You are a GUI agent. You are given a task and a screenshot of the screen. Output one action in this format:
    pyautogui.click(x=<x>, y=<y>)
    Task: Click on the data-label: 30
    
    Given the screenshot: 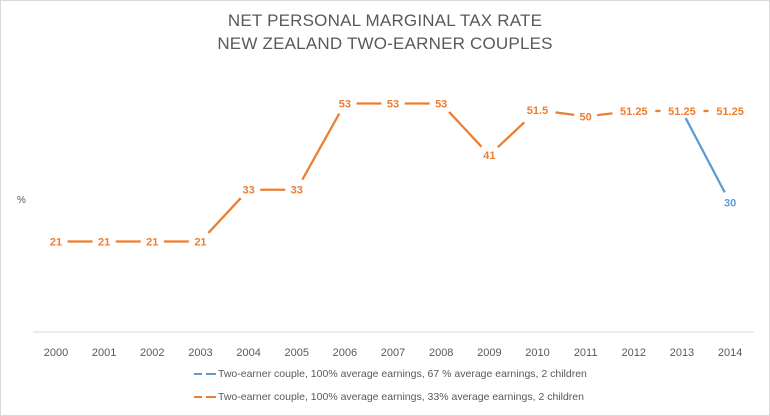 What is the action you would take?
    pyautogui.click(x=730, y=204)
    